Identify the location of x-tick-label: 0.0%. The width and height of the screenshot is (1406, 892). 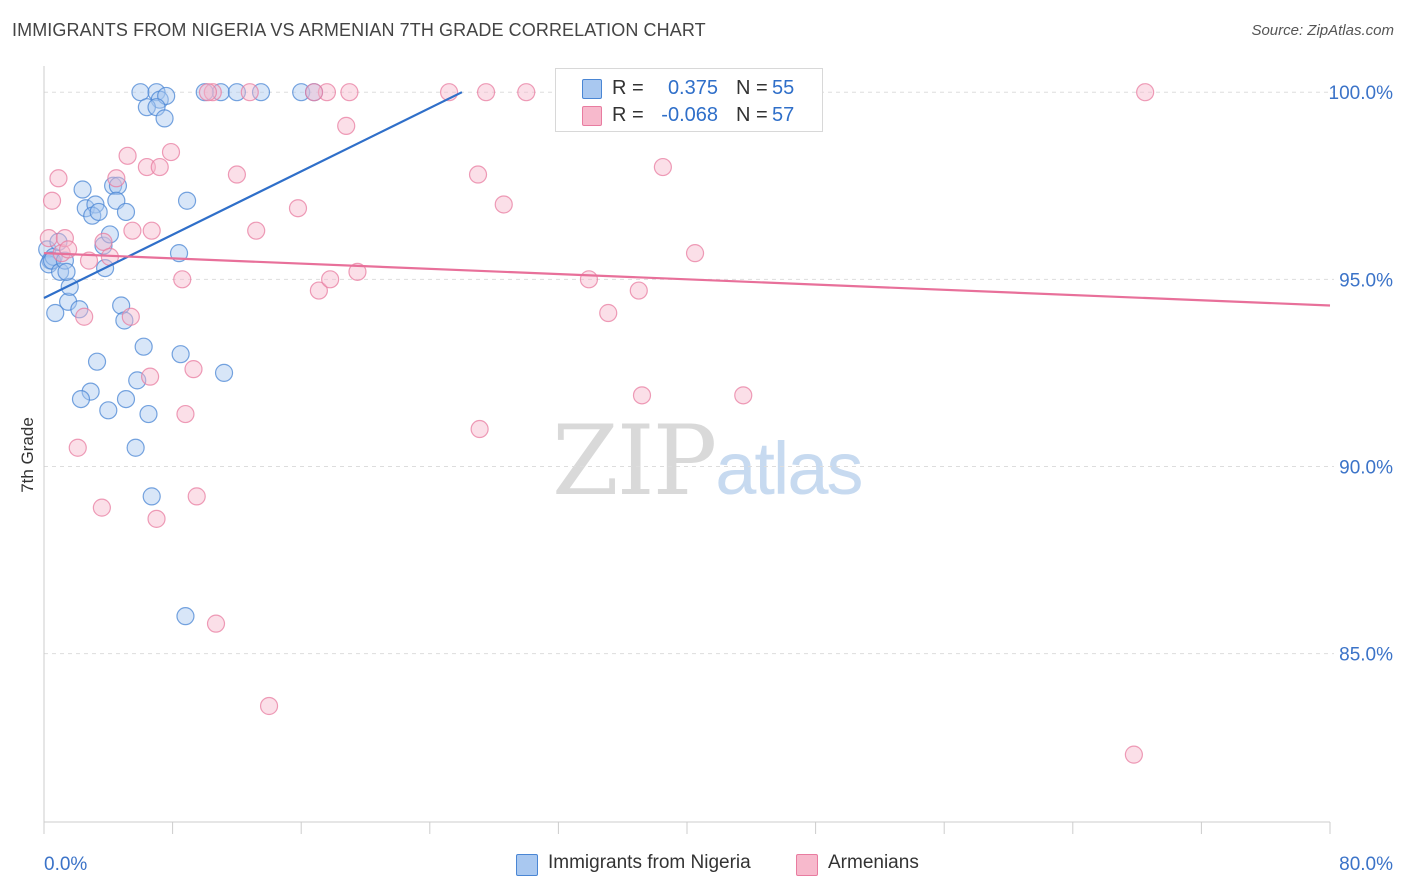
(65, 864).